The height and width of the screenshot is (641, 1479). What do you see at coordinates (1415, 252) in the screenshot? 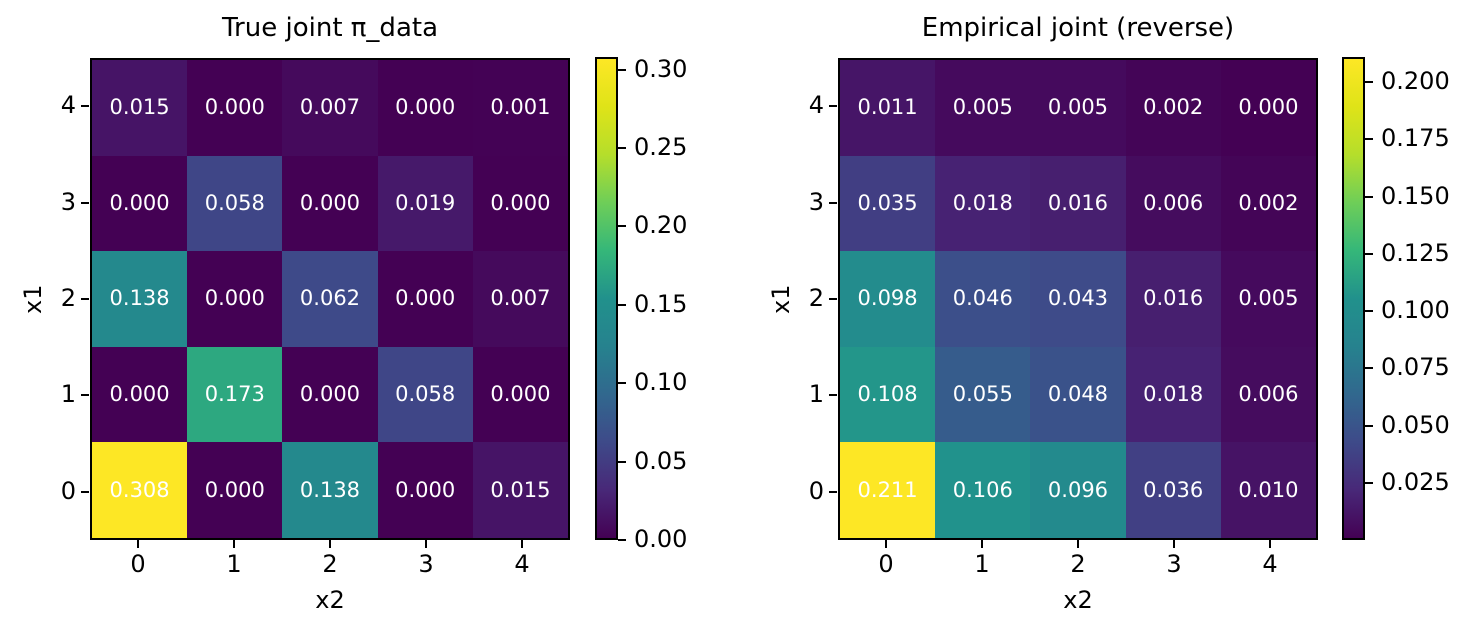
I see `colorbar-tick-label: 0.125` at bounding box center [1415, 252].